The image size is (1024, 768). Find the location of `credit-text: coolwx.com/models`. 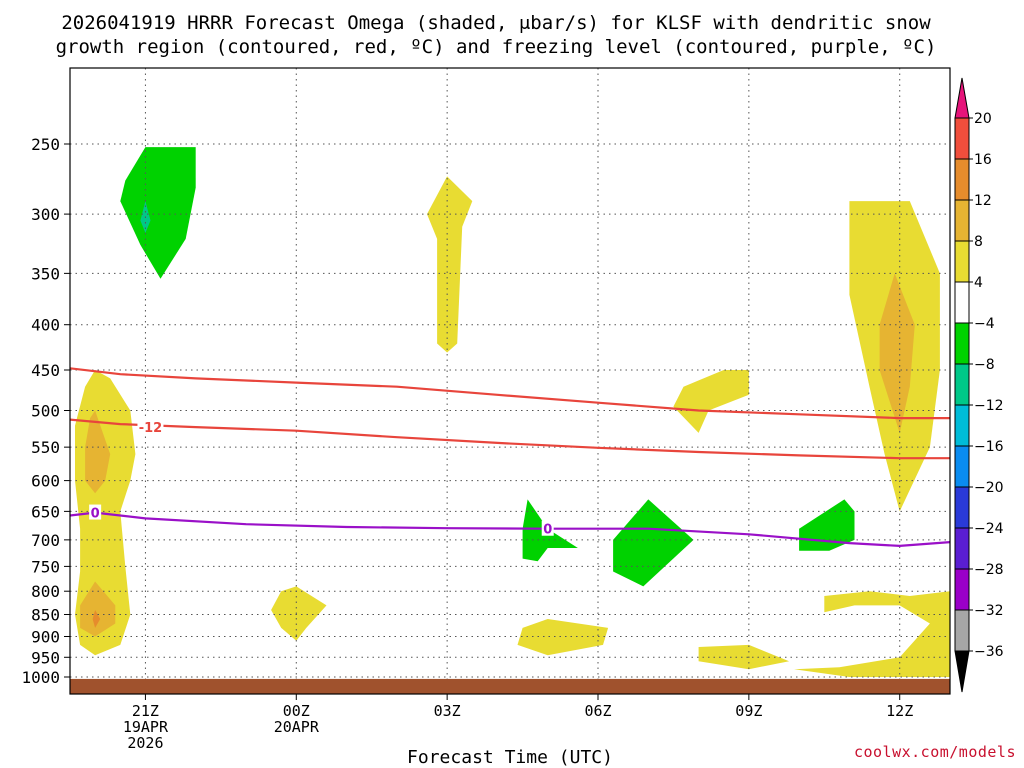

credit-text: coolwx.com/models is located at coordinates (935, 752).